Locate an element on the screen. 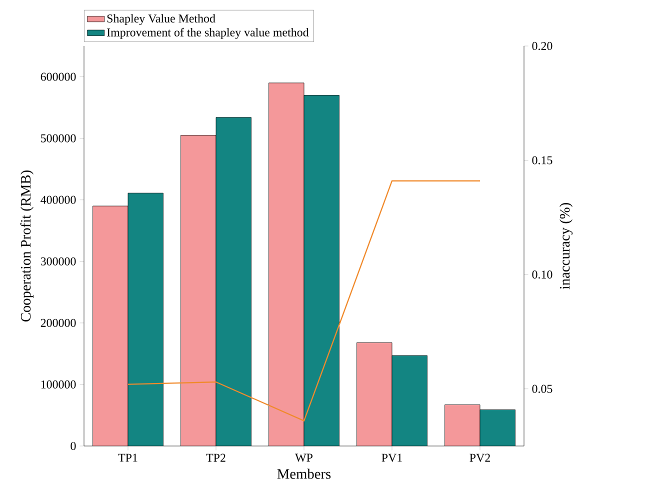  x-tick-label: PV1 is located at coordinates (392, 458).